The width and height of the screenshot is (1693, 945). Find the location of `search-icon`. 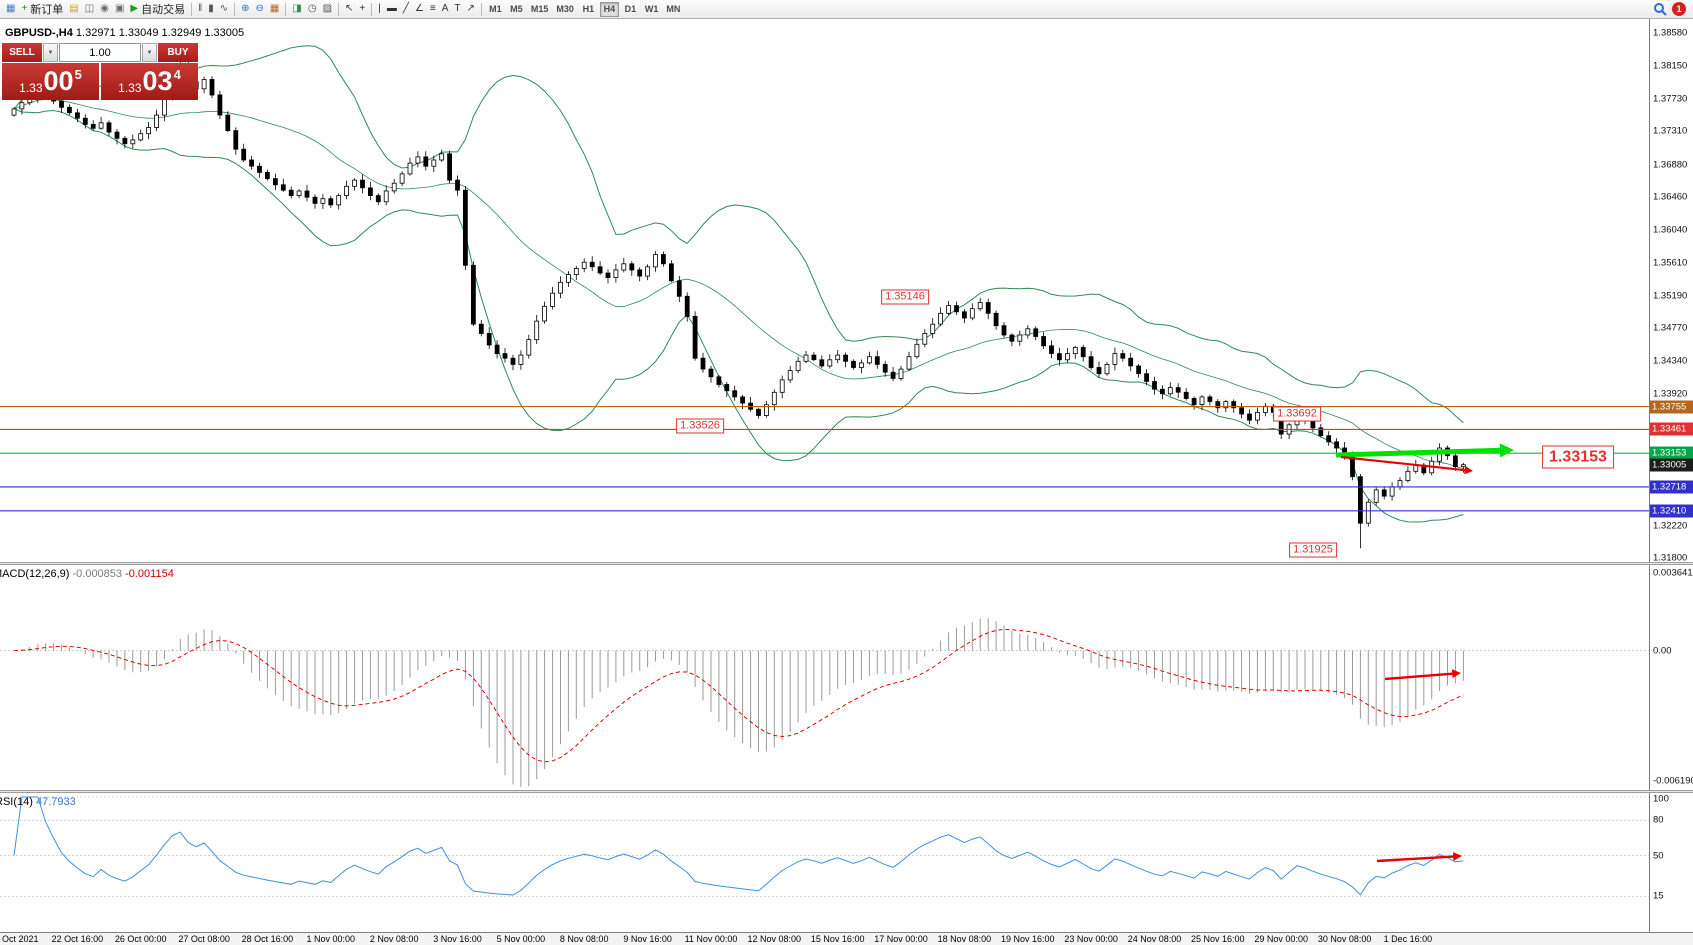

search-icon is located at coordinates (1660, 9).